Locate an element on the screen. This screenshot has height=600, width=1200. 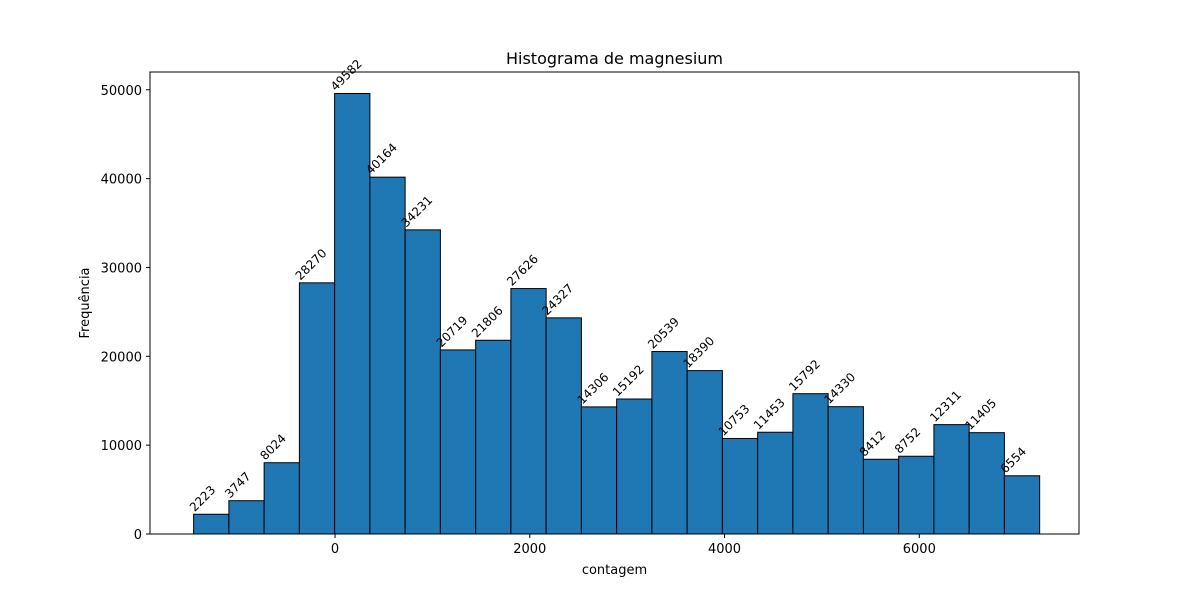
bar-value-label: 27626 is located at coordinates (522, 270).